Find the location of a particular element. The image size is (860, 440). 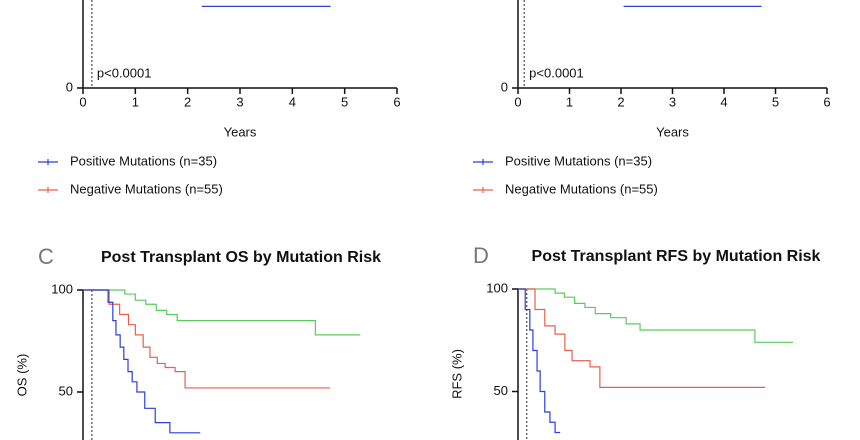

chart-title: Post Transplant RFS by Mutation Risk is located at coordinates (676, 256).